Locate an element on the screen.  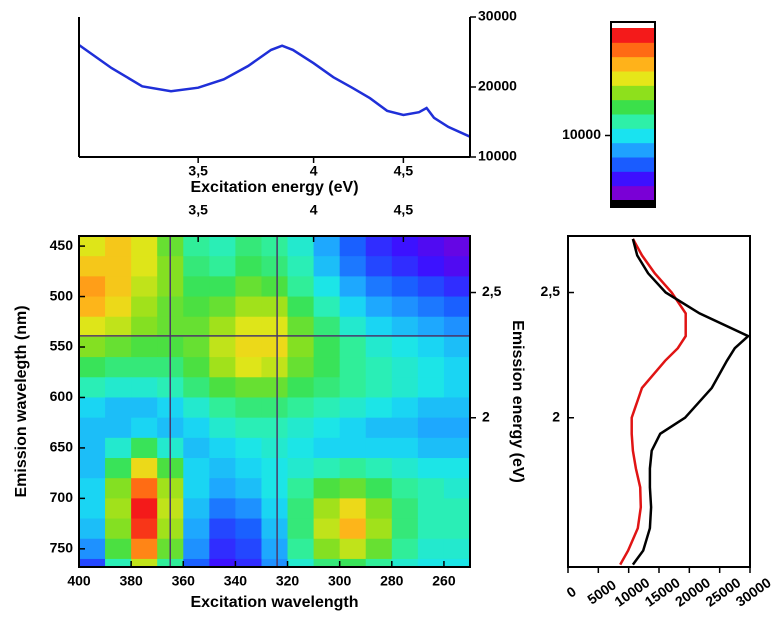
colorbar-over is located at coordinates (633, 25).